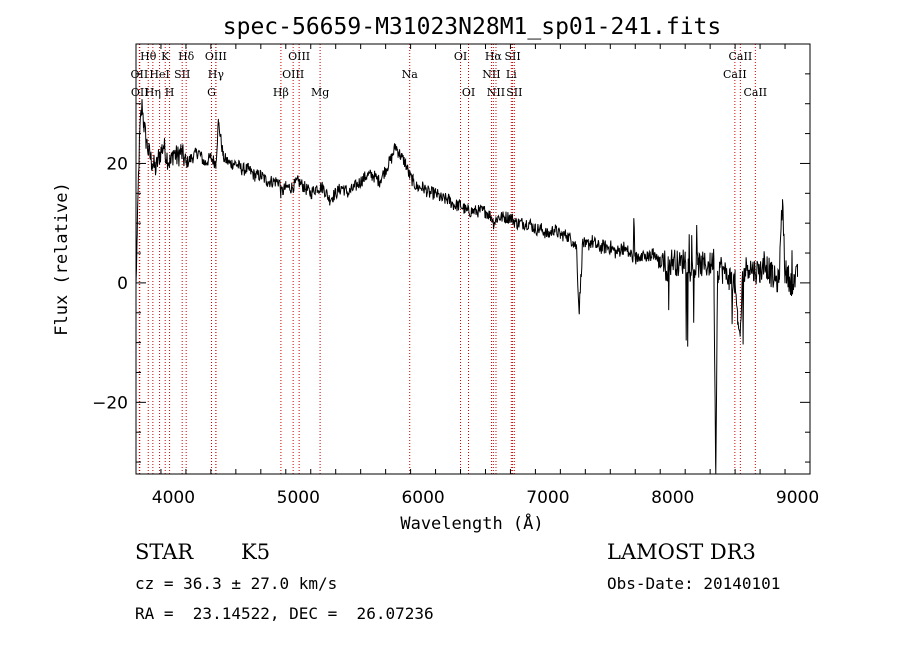 The height and width of the screenshot is (649, 900). Describe the element at coordinates (511, 74) in the screenshot. I see `line-label: Li` at that location.